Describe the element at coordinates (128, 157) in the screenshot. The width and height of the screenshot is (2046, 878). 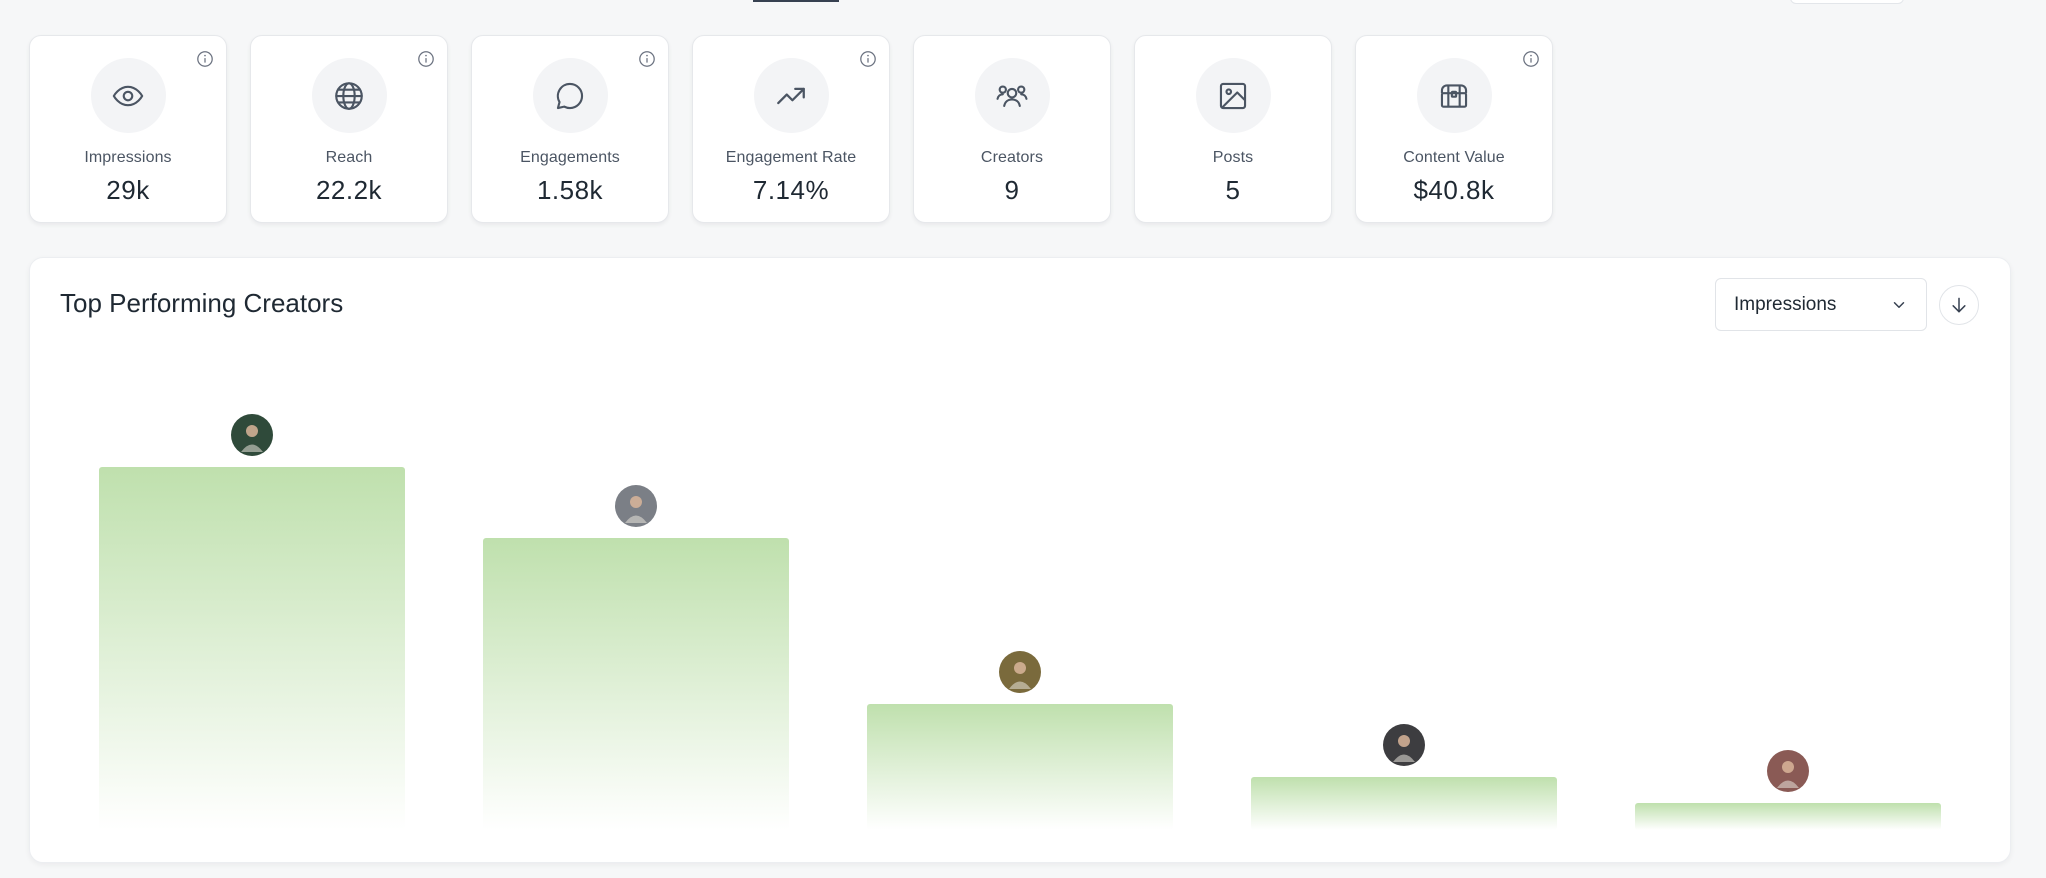
I see `kpi-label: Impressions` at that location.